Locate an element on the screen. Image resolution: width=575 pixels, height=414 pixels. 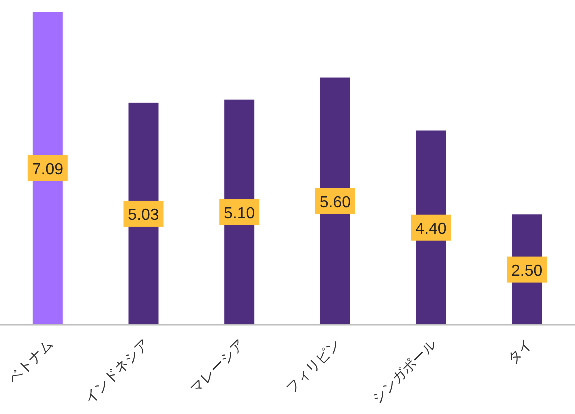
data-label: 7.09 is located at coordinates (48, 170).